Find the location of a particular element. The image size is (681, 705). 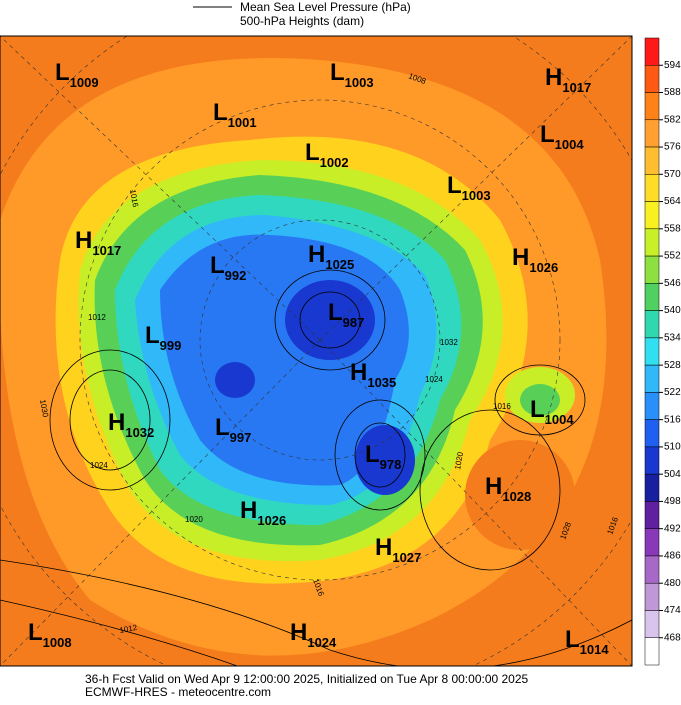

colorbar-label: 588 is located at coordinates (672, 92).